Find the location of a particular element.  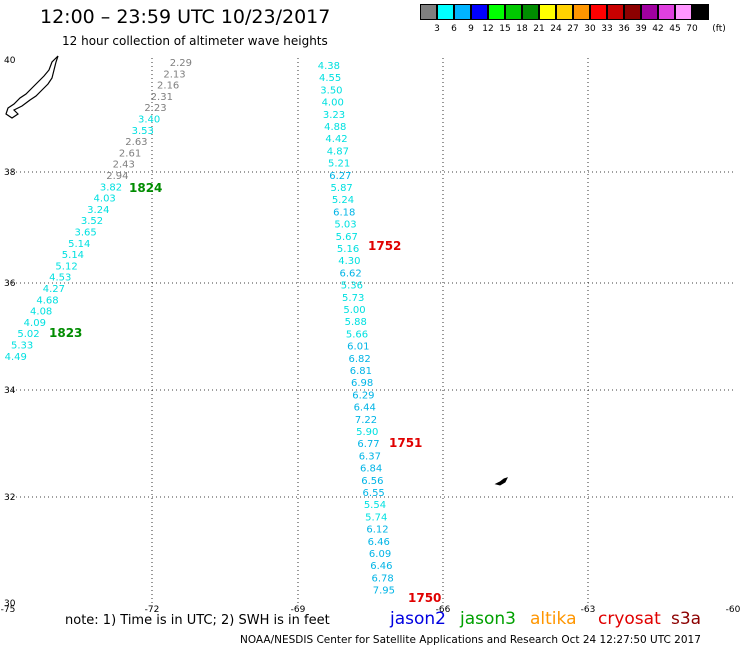

wave-height-value: 3.82 is located at coordinates (111, 187).